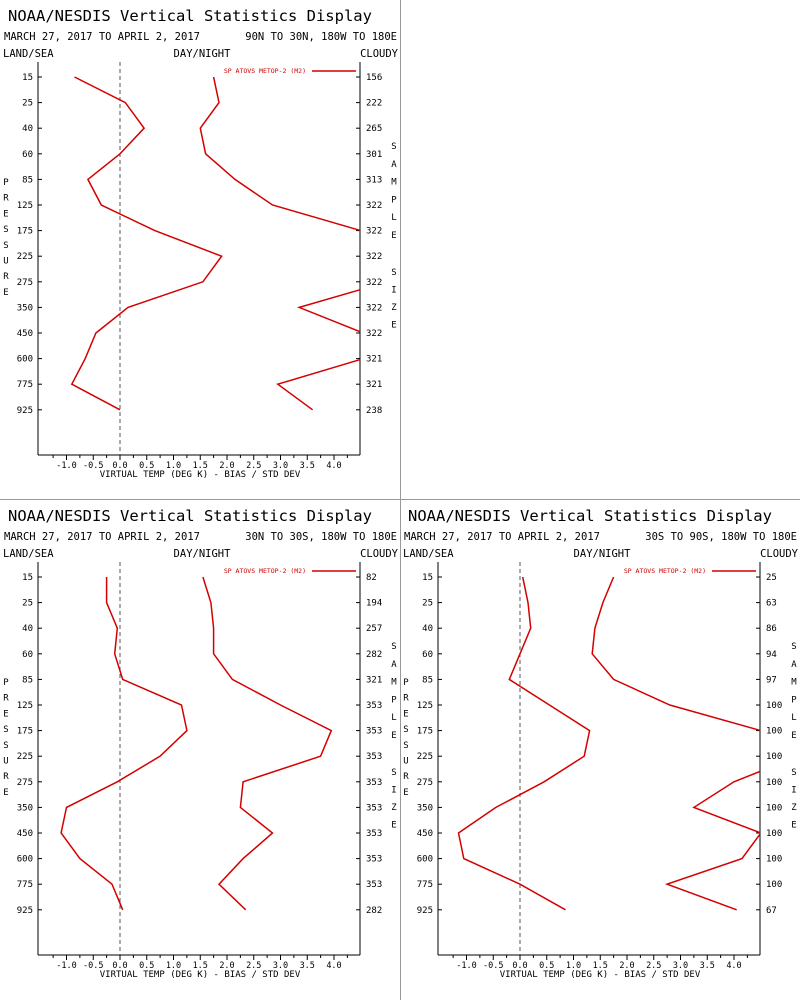 Image resolution: width=800 pixels, height=1000 pixels. I want to click on sample-side-letter: A, so click(794, 665).